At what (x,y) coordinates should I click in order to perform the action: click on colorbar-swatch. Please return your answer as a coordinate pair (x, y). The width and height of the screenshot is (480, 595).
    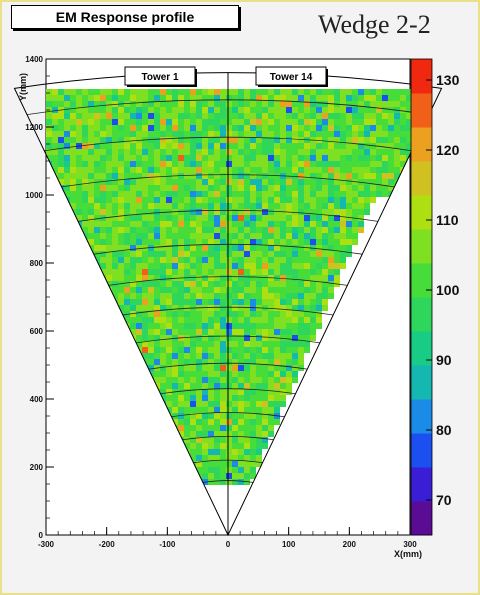
    Looking at the image, I should click on (421, 212).